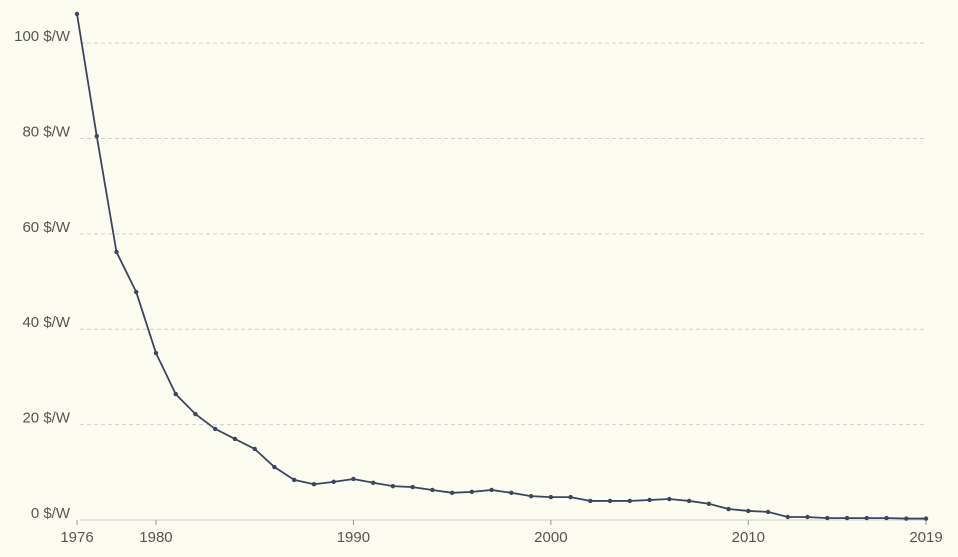  What do you see at coordinates (51, 513) in the screenshot?
I see `y-tick-label: 0 $/W` at bounding box center [51, 513].